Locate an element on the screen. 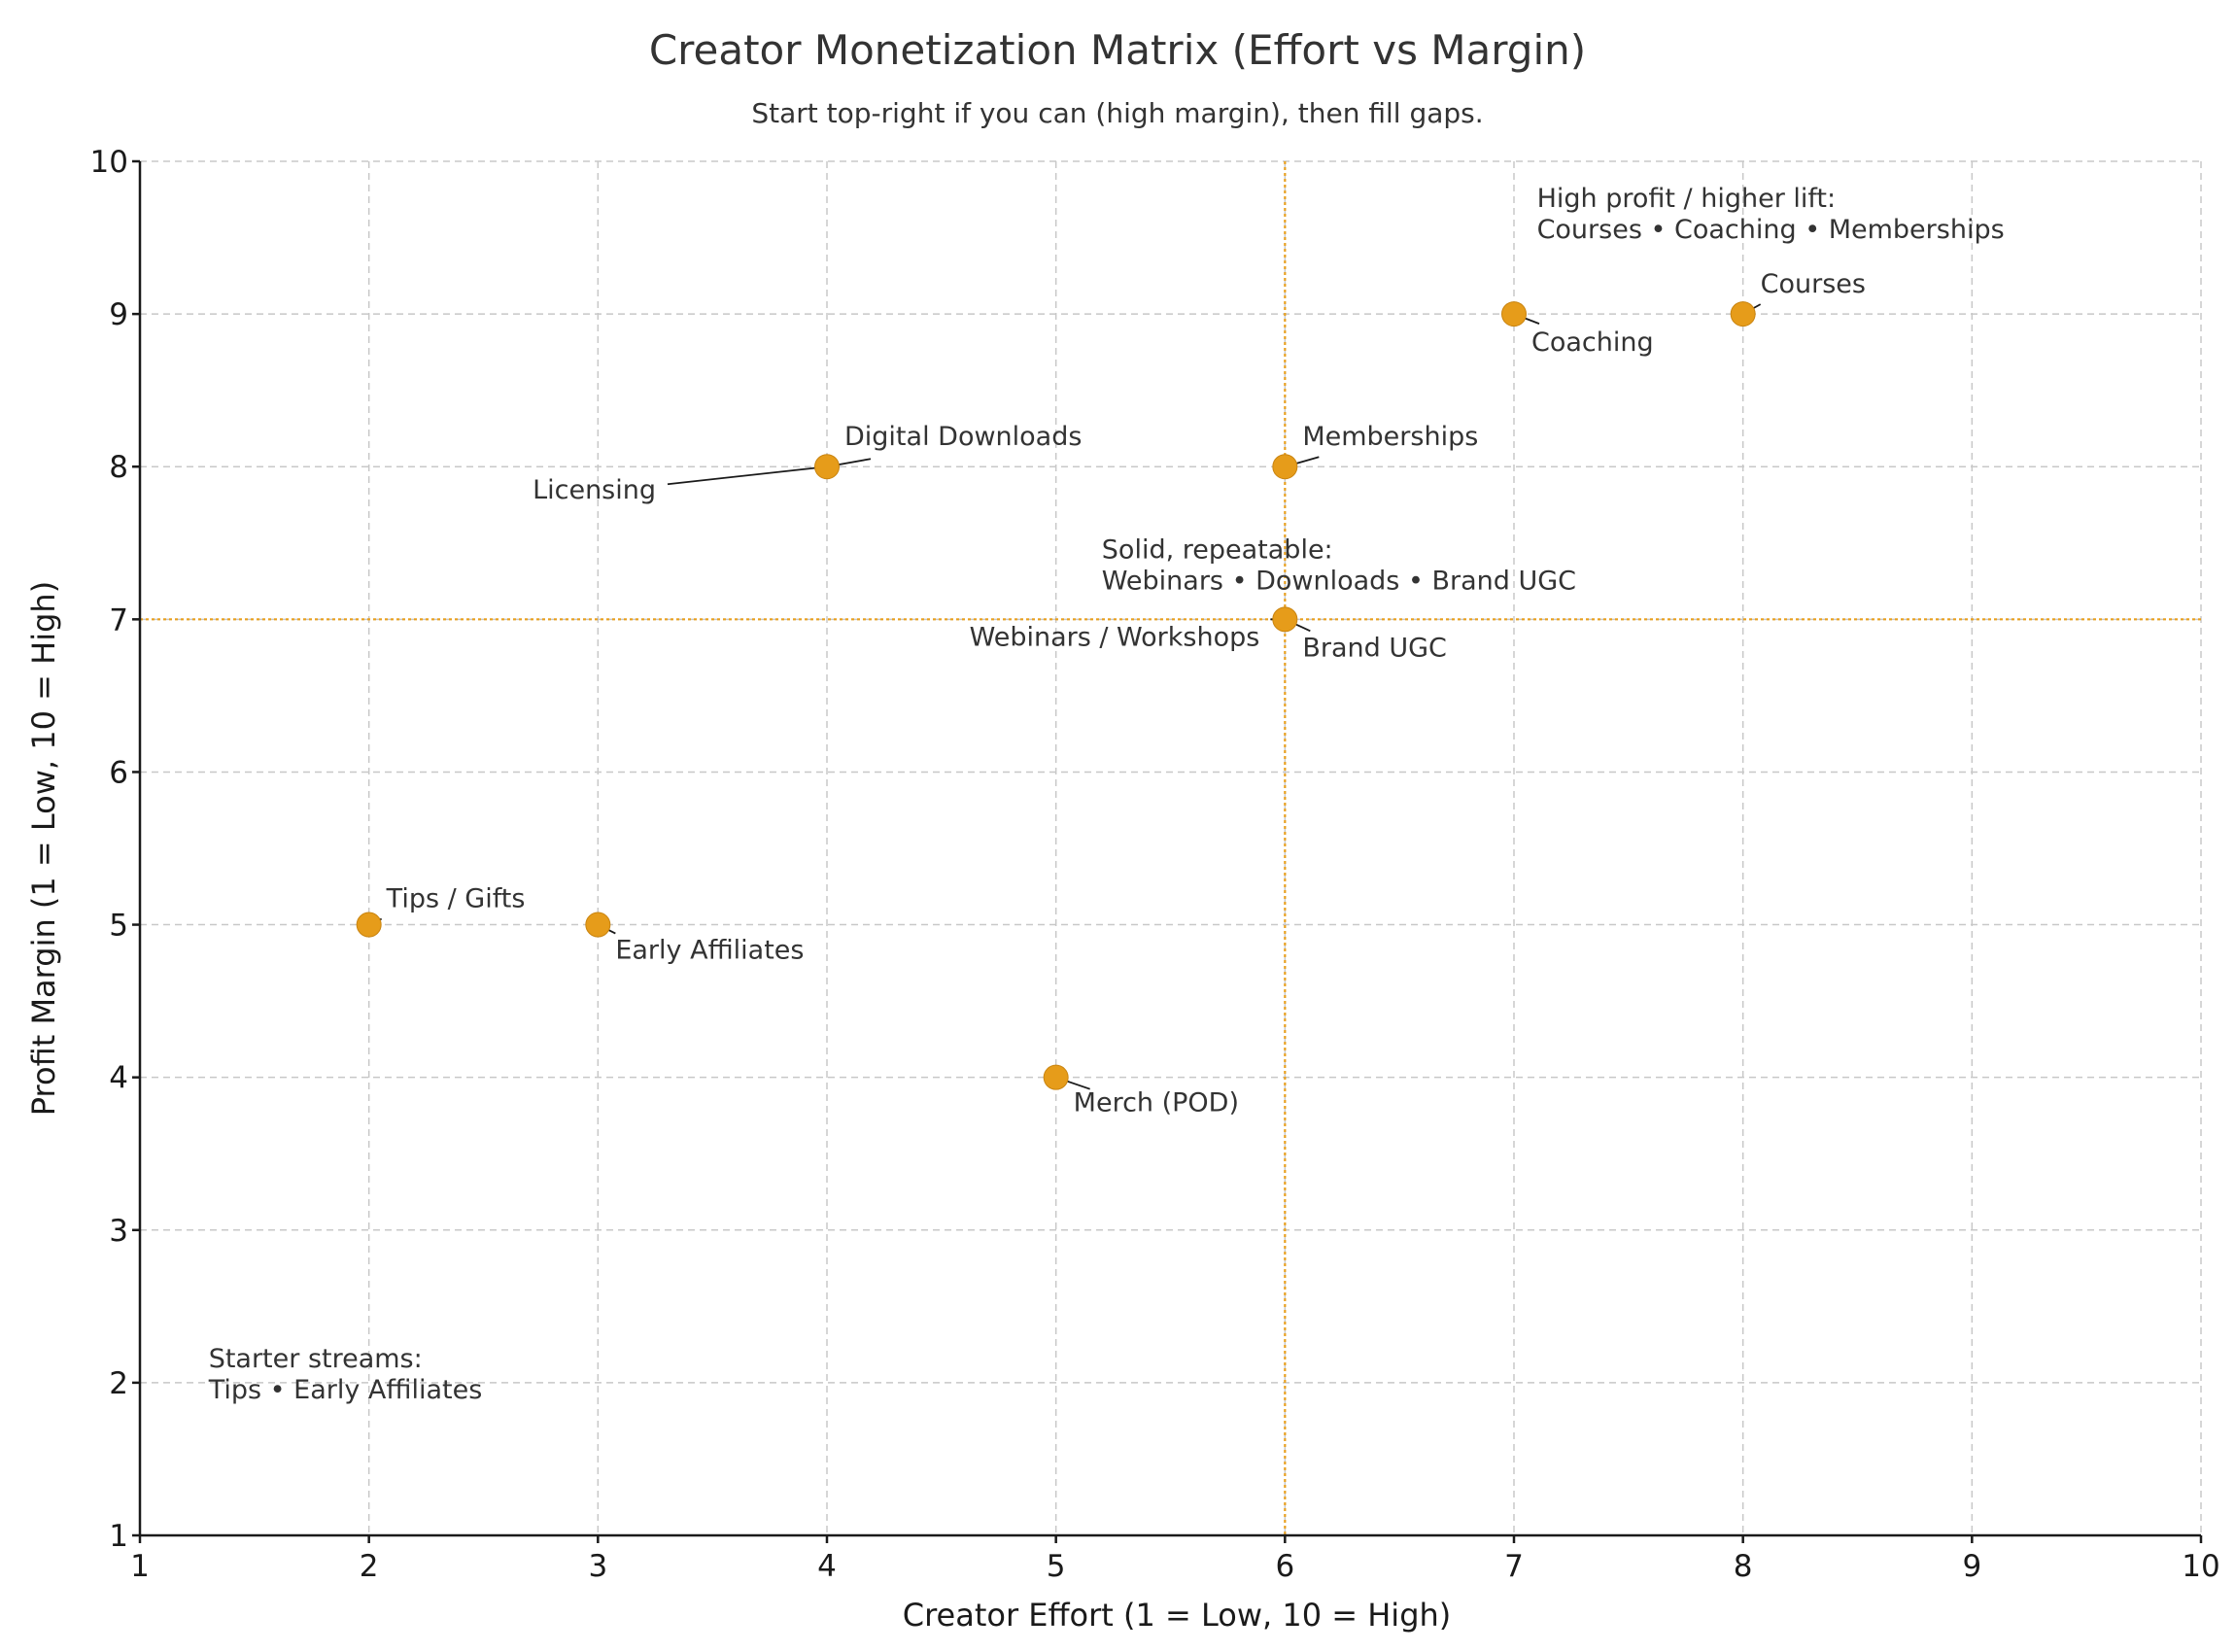 Image resolution: width=2235 pixels, height=1652 pixels. point-label: Digital Downloads is located at coordinates (963, 437).